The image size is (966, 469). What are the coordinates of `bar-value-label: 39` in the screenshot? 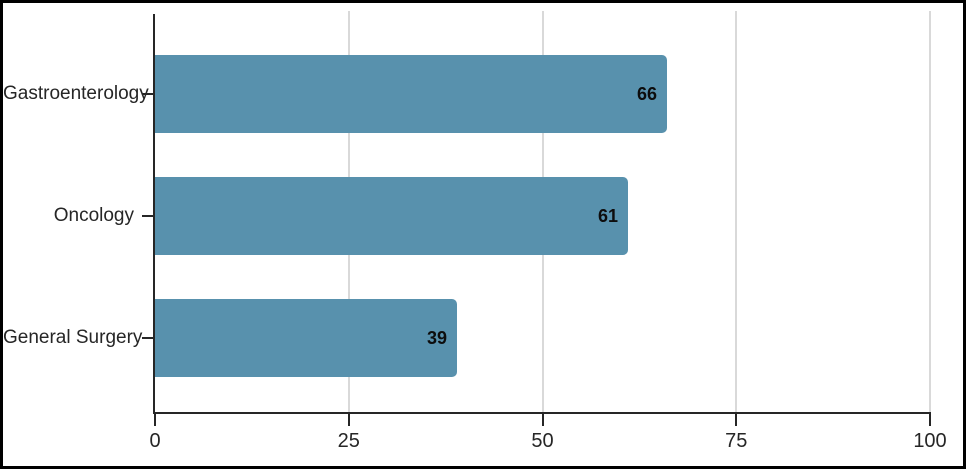 It's located at (436, 337).